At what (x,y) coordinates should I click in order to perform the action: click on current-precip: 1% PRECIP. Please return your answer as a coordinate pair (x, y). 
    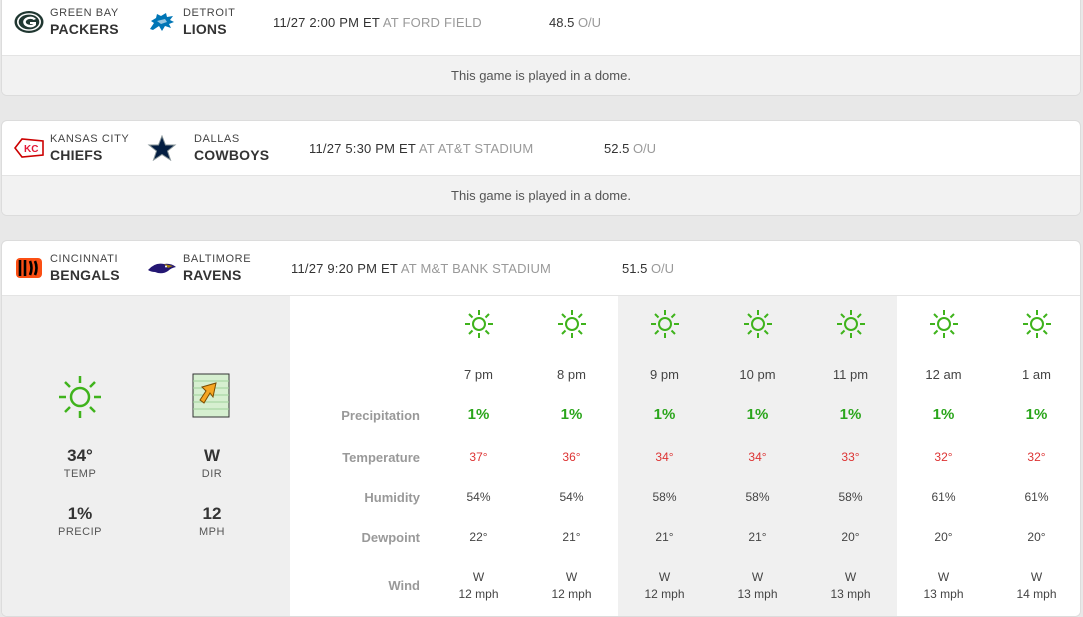
    Looking at the image, I should click on (80, 521).